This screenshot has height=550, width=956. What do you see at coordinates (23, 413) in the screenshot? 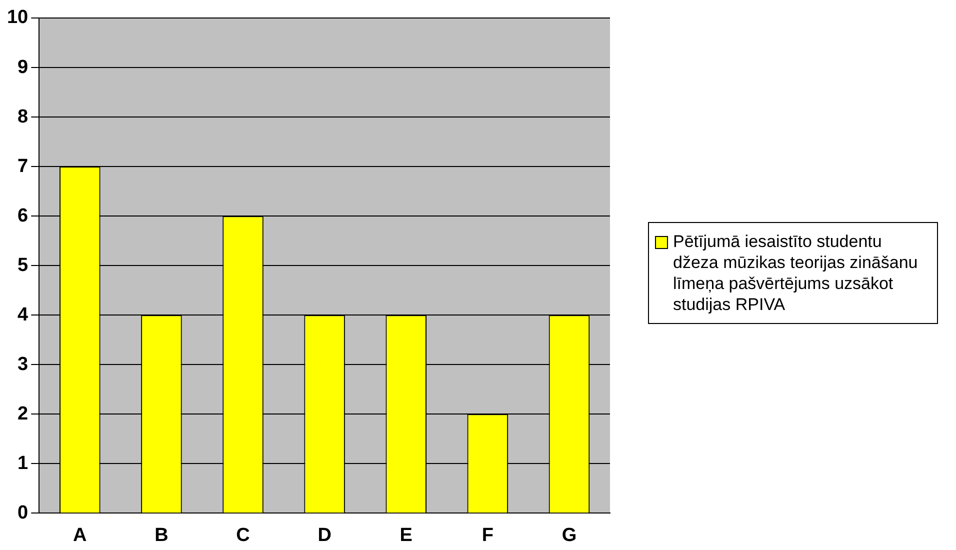
I see `y-tick-label: 2` at bounding box center [23, 413].